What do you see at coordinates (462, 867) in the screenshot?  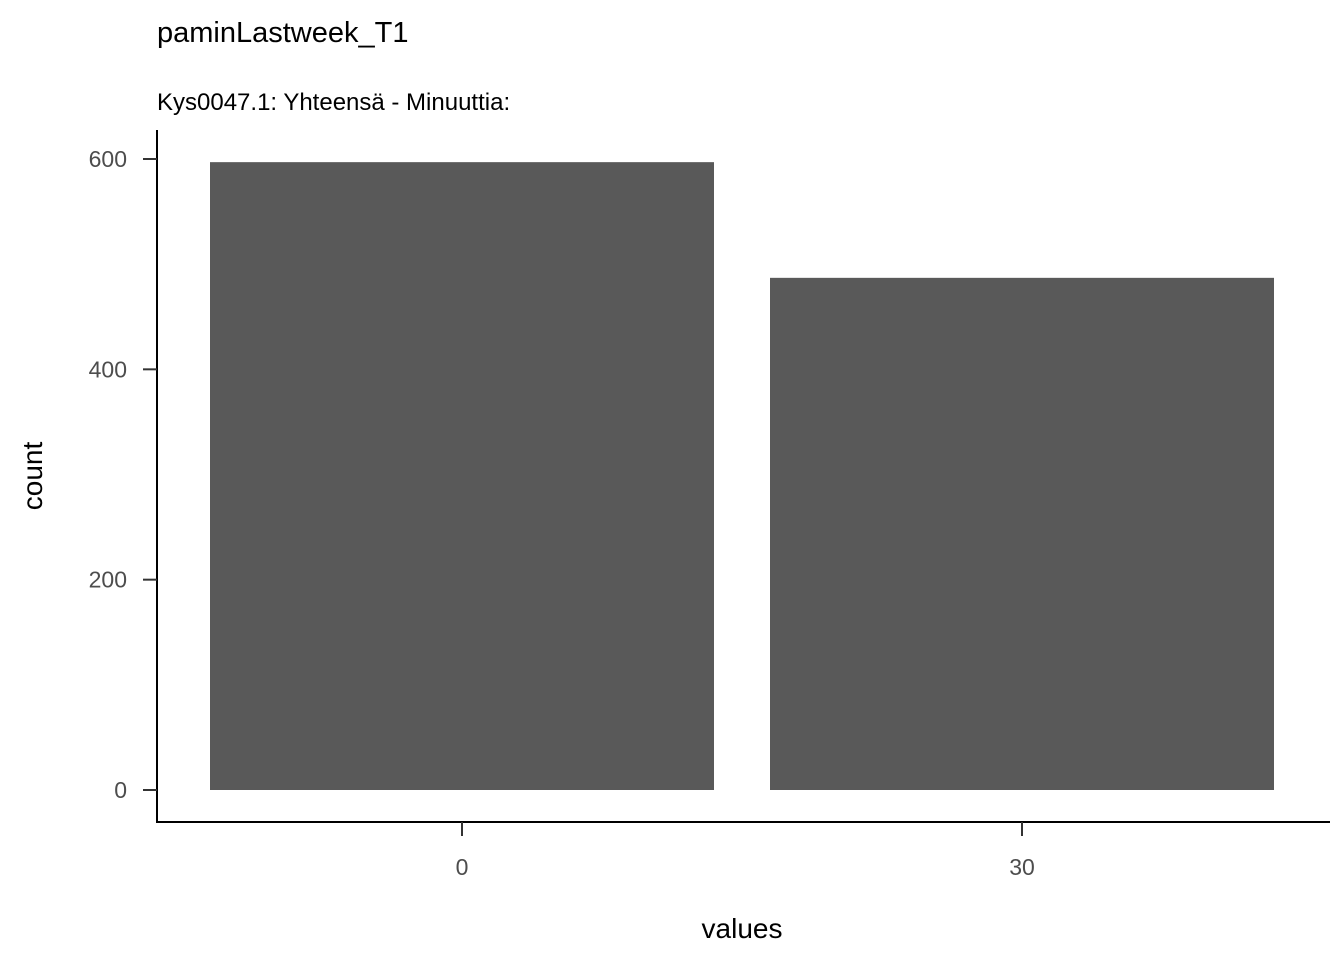 I see `x-tick-label-0: 0` at bounding box center [462, 867].